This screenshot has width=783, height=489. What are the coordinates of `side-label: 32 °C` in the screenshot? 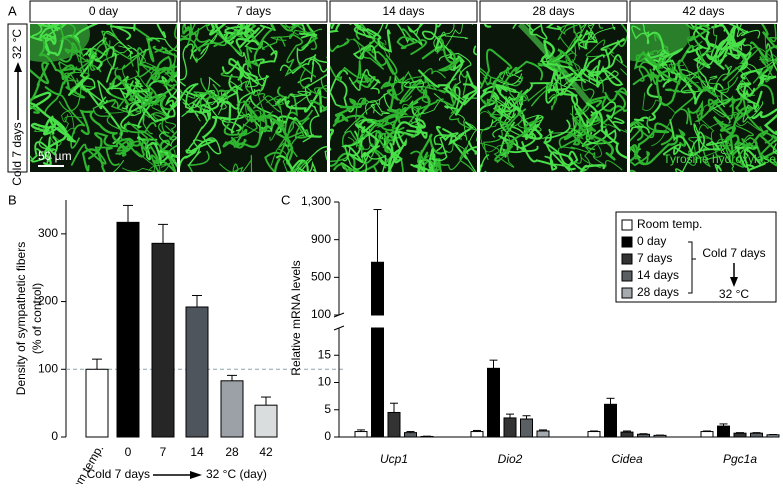 It's located at (17, 44).